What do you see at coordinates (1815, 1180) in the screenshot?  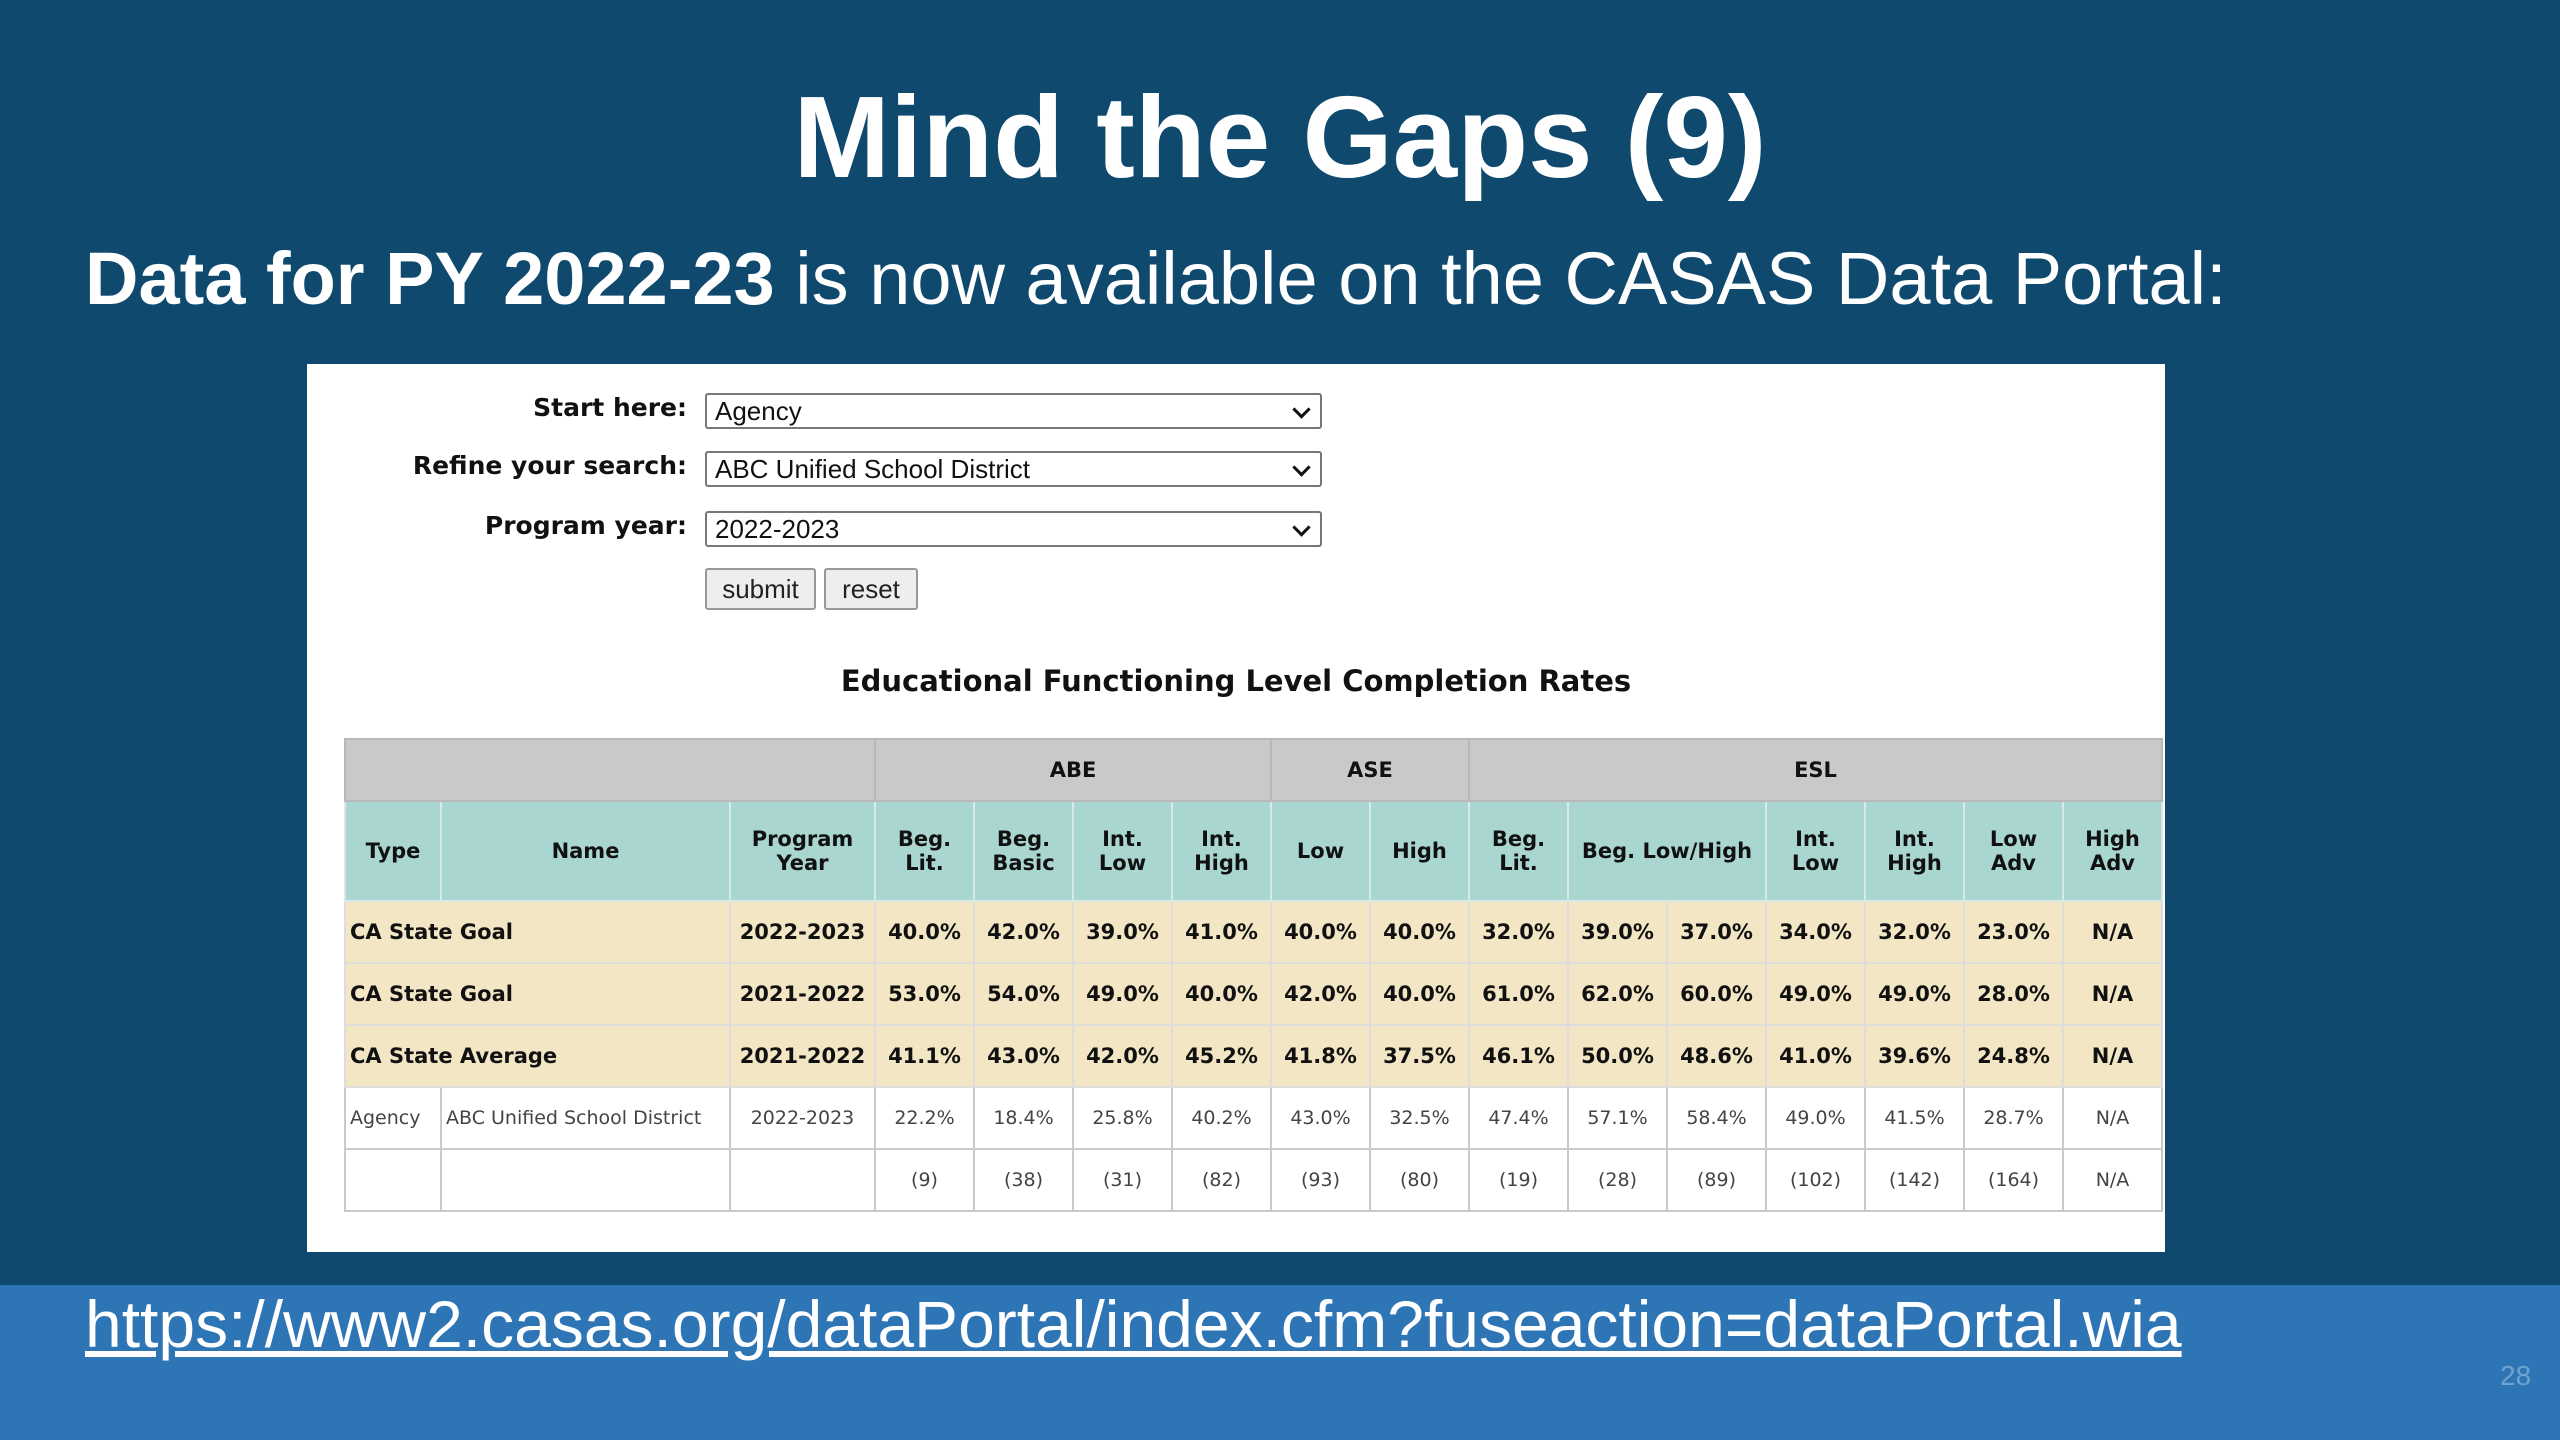 I see `table-cell: (102)` at bounding box center [1815, 1180].